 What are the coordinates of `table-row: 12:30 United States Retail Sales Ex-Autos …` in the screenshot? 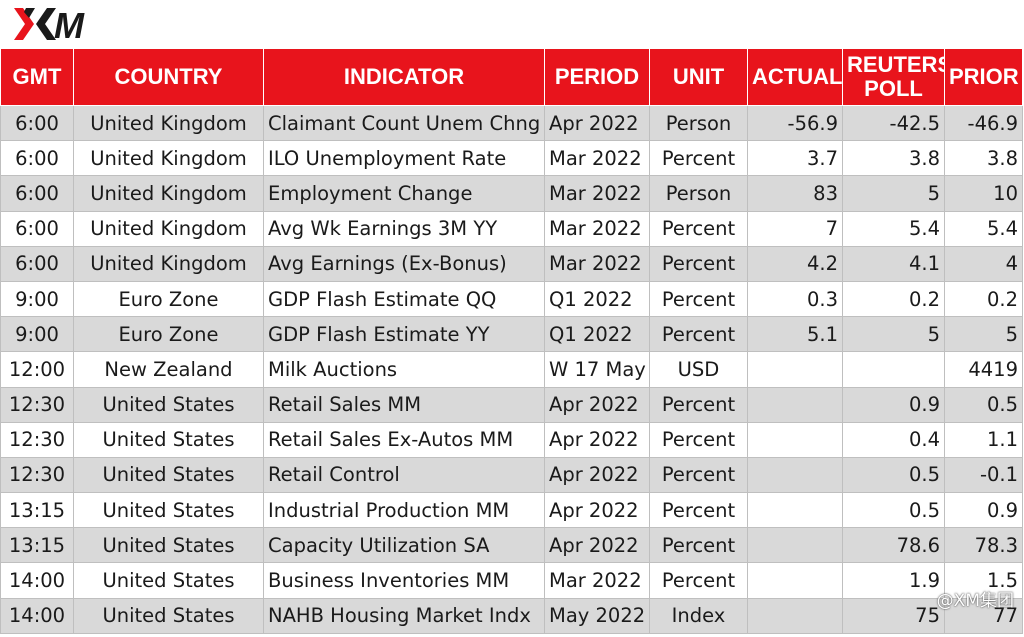 It's located at (511, 439).